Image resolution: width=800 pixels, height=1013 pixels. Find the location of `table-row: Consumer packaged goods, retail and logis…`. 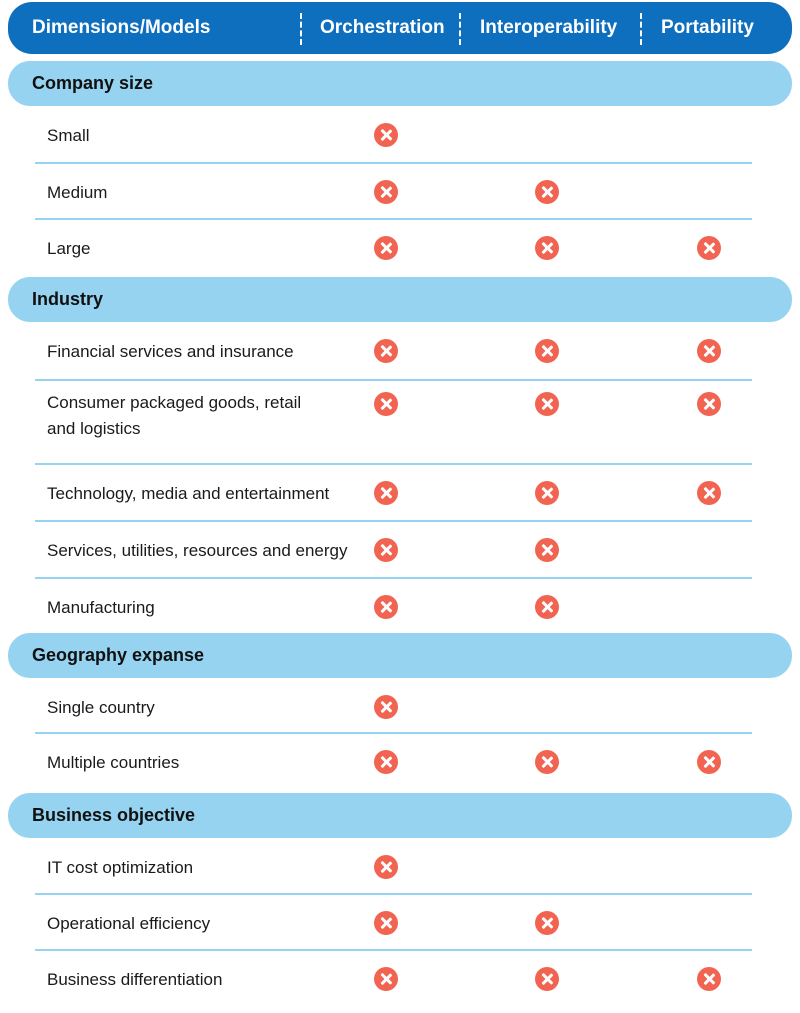

table-row: Consumer packaged goods, retail and logis… is located at coordinates (400, 422).